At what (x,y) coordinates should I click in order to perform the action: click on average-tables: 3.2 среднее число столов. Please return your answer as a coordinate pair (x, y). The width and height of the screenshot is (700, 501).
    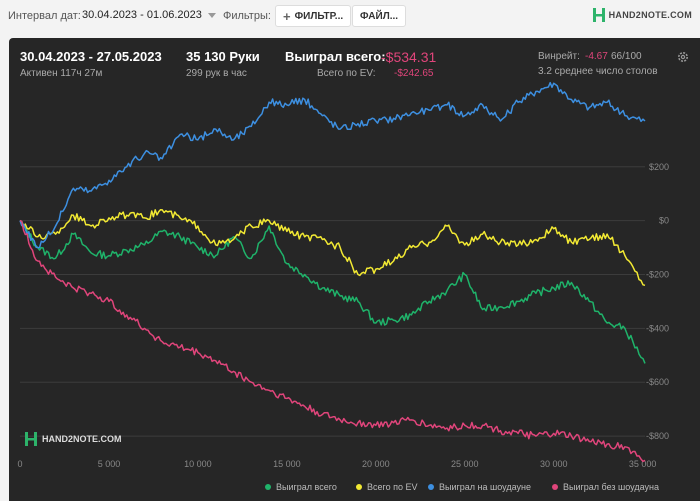
    Looking at the image, I should click on (598, 71).